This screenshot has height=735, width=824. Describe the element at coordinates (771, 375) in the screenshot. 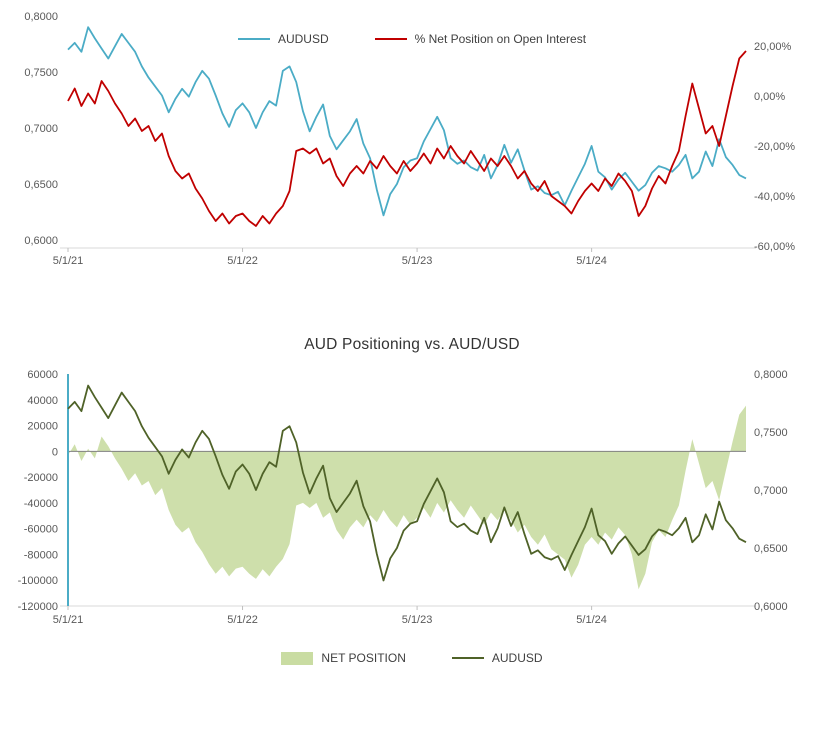

I see `right-axis-tick-label: 0,8000` at that location.